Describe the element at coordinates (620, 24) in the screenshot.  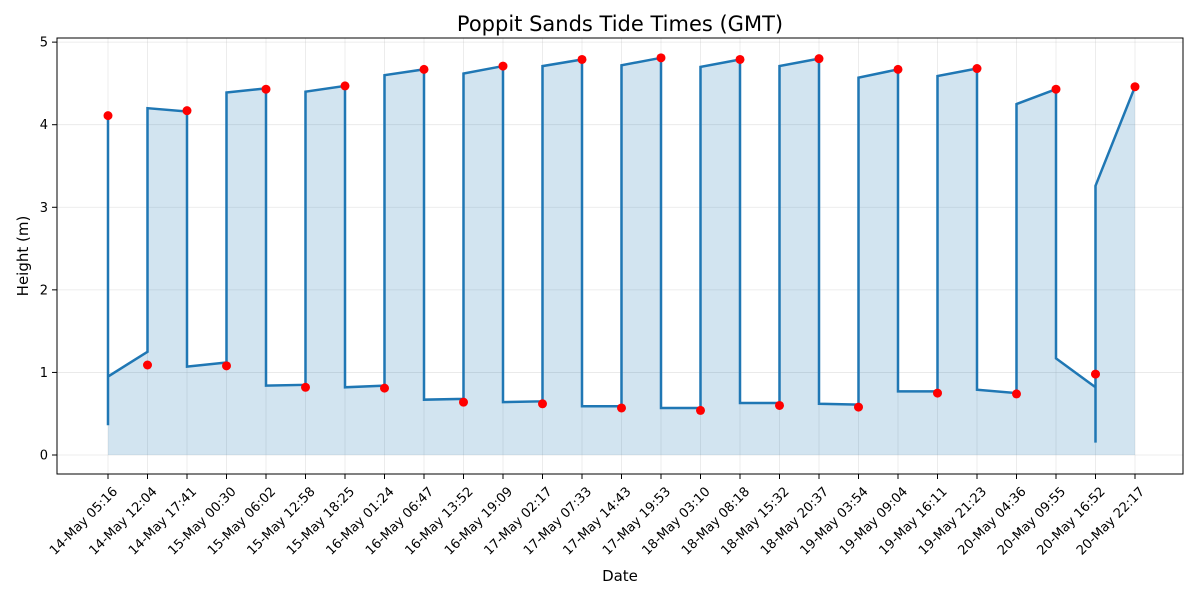
I see `chart-title: Poppit Sands Tide Times (GMT)` at that location.